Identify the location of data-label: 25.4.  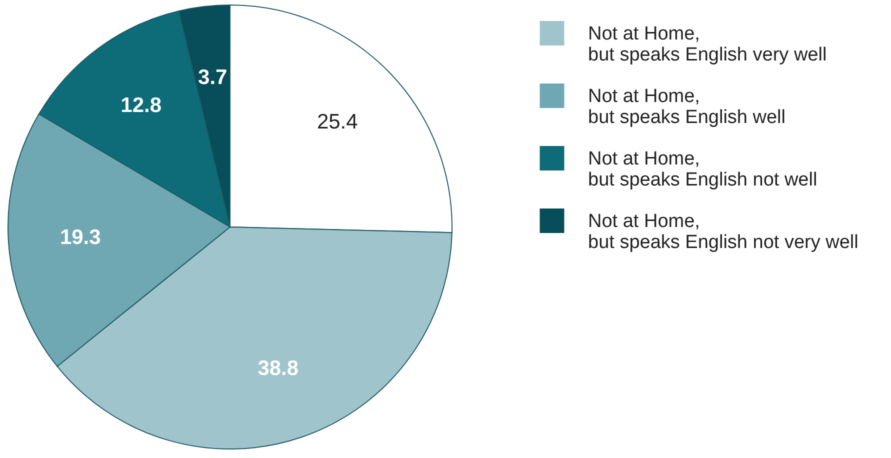
(337, 122).